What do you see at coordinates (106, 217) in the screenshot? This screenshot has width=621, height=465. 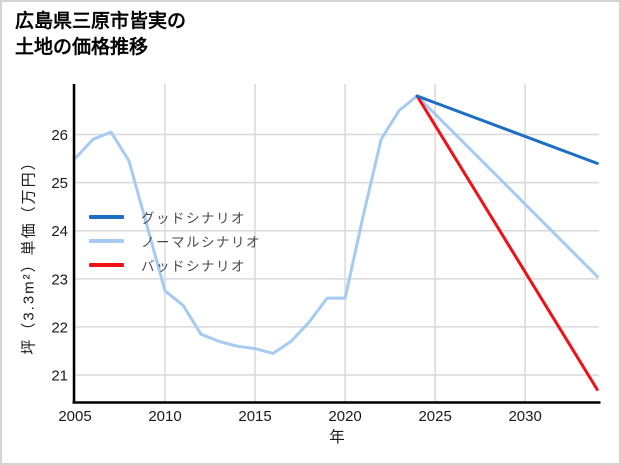 I see `good-scenario-line-swatch` at bounding box center [106, 217].